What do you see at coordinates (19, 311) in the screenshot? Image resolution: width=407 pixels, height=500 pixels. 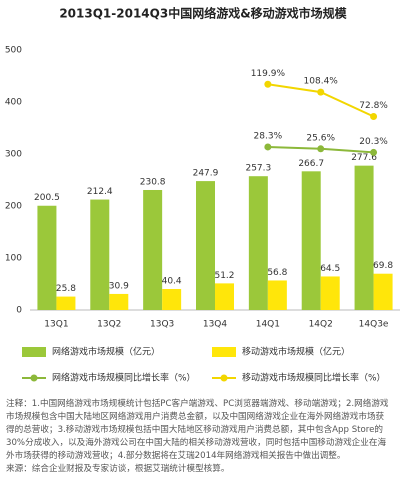 I see `y-tick-label: 0` at bounding box center [19, 311].